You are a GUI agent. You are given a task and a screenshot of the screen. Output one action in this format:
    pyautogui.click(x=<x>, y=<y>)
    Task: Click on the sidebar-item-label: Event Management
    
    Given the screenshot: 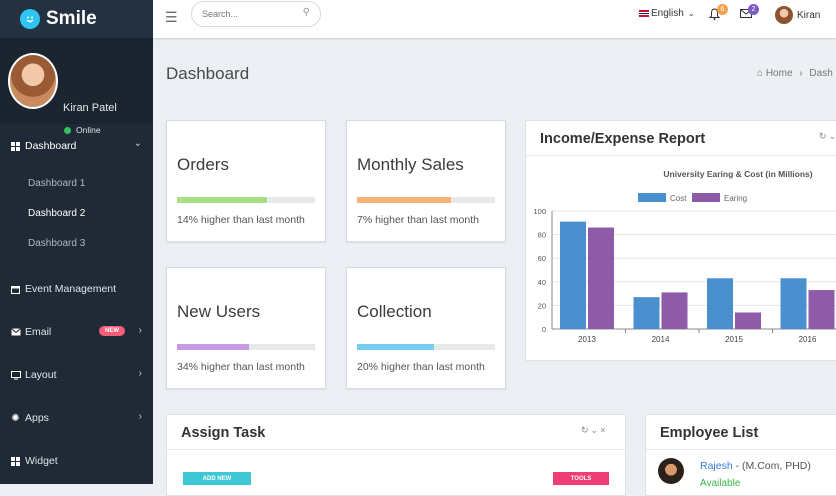 What is the action you would take?
    pyautogui.click(x=71, y=289)
    